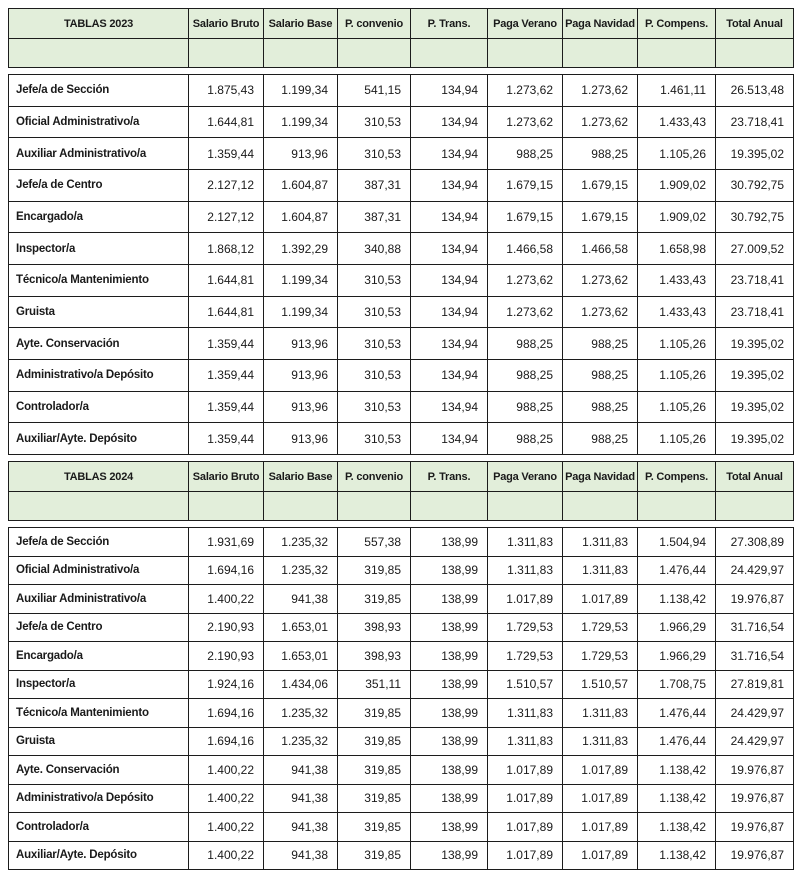 The width and height of the screenshot is (800, 872). I want to click on column-header-salario-base: Salario Base, so click(300, 23).